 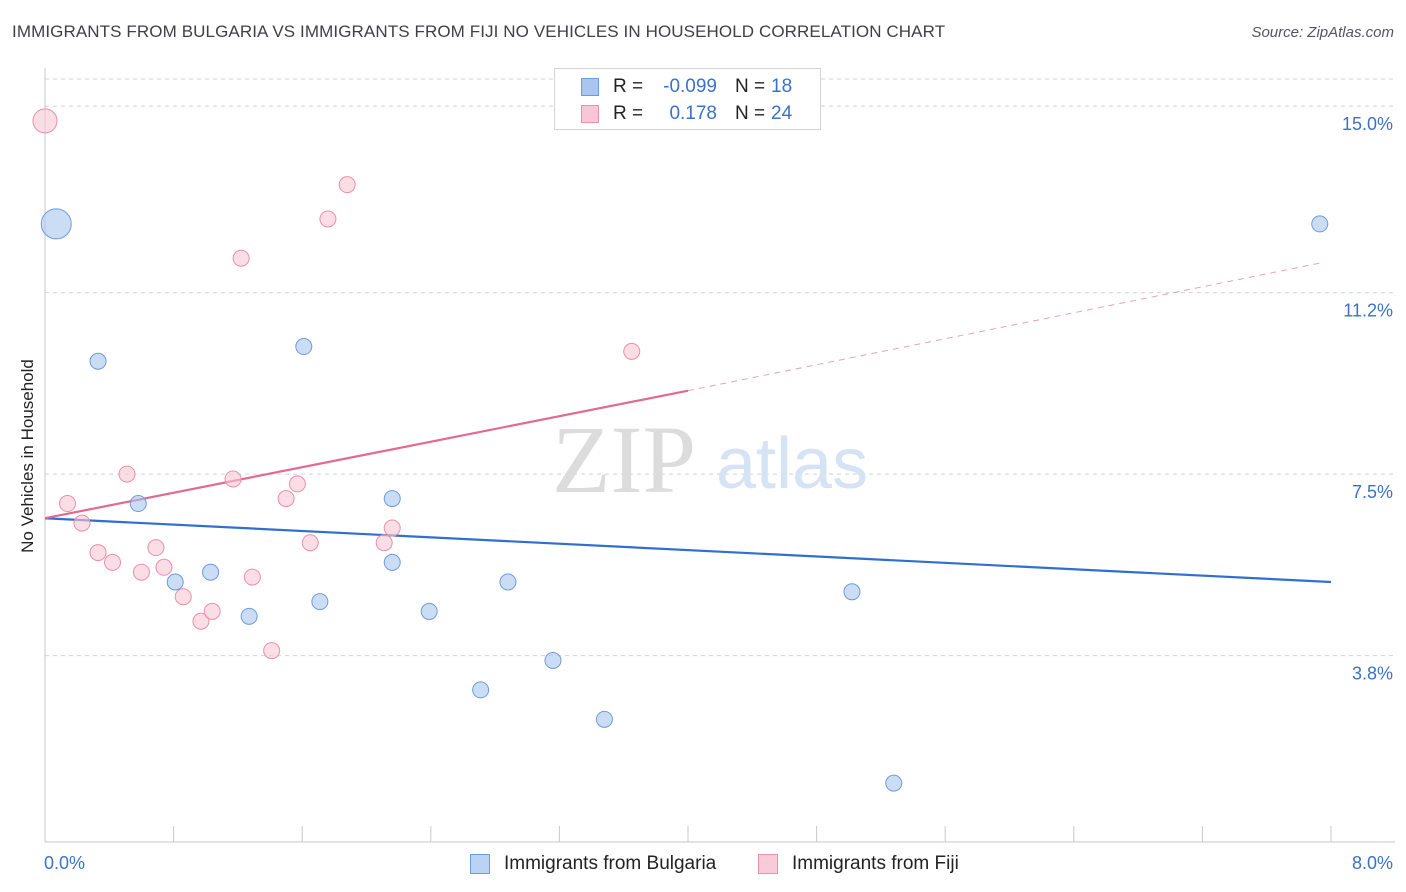 I want to click on legend-swatch-fiji, so click(x=590, y=114).